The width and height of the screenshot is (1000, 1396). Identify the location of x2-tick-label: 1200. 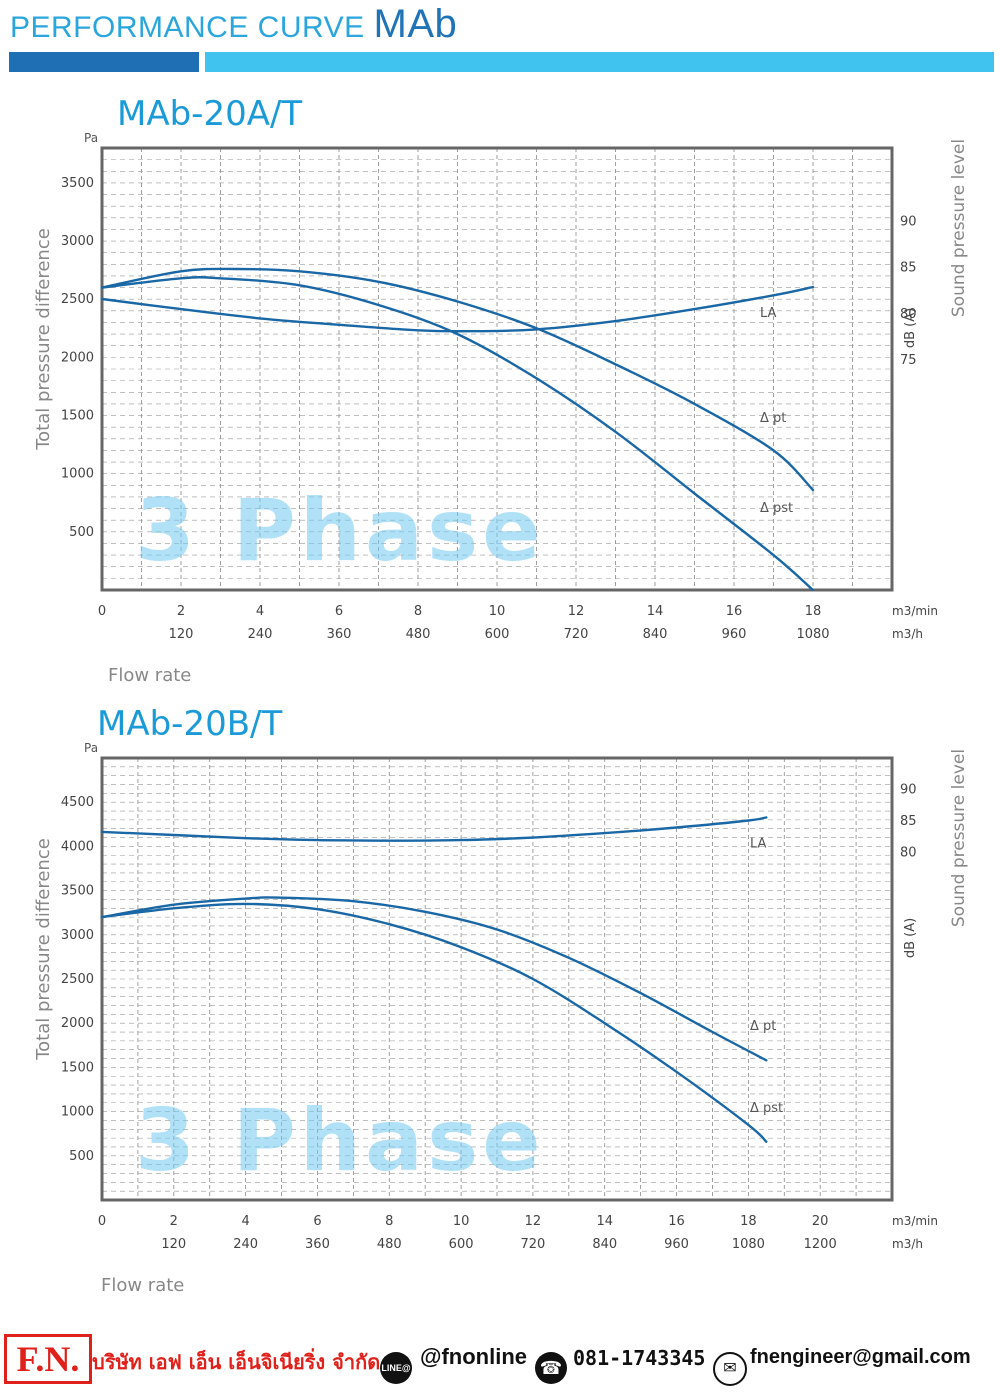
(820, 1244).